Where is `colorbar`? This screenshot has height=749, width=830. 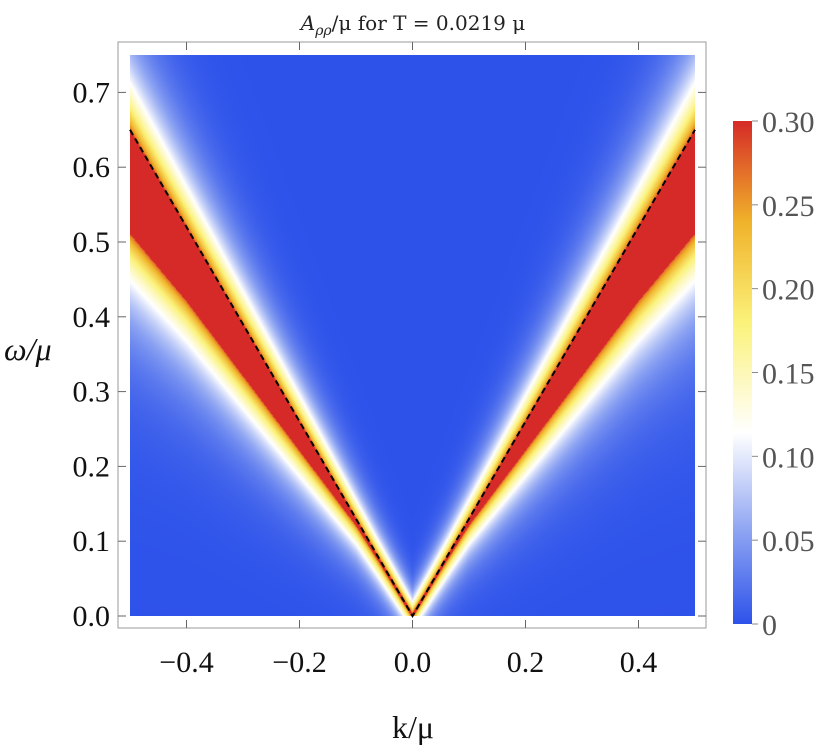 colorbar is located at coordinates (742, 372).